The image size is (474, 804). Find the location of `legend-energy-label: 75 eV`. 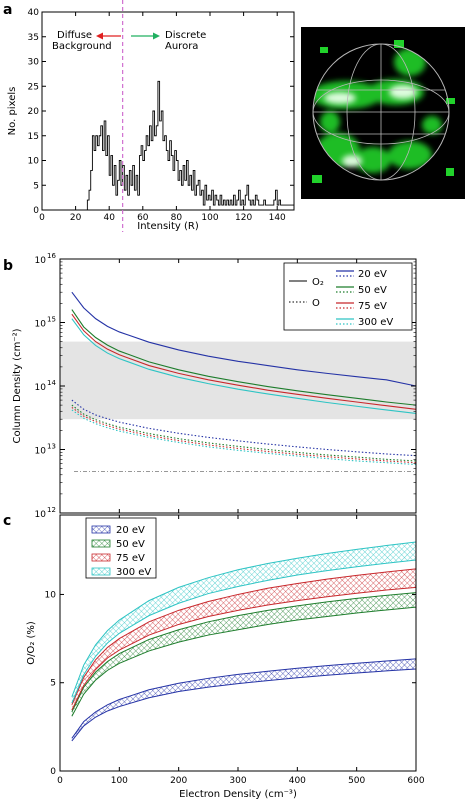

legend-energy-label: 75 eV is located at coordinates (372, 306).